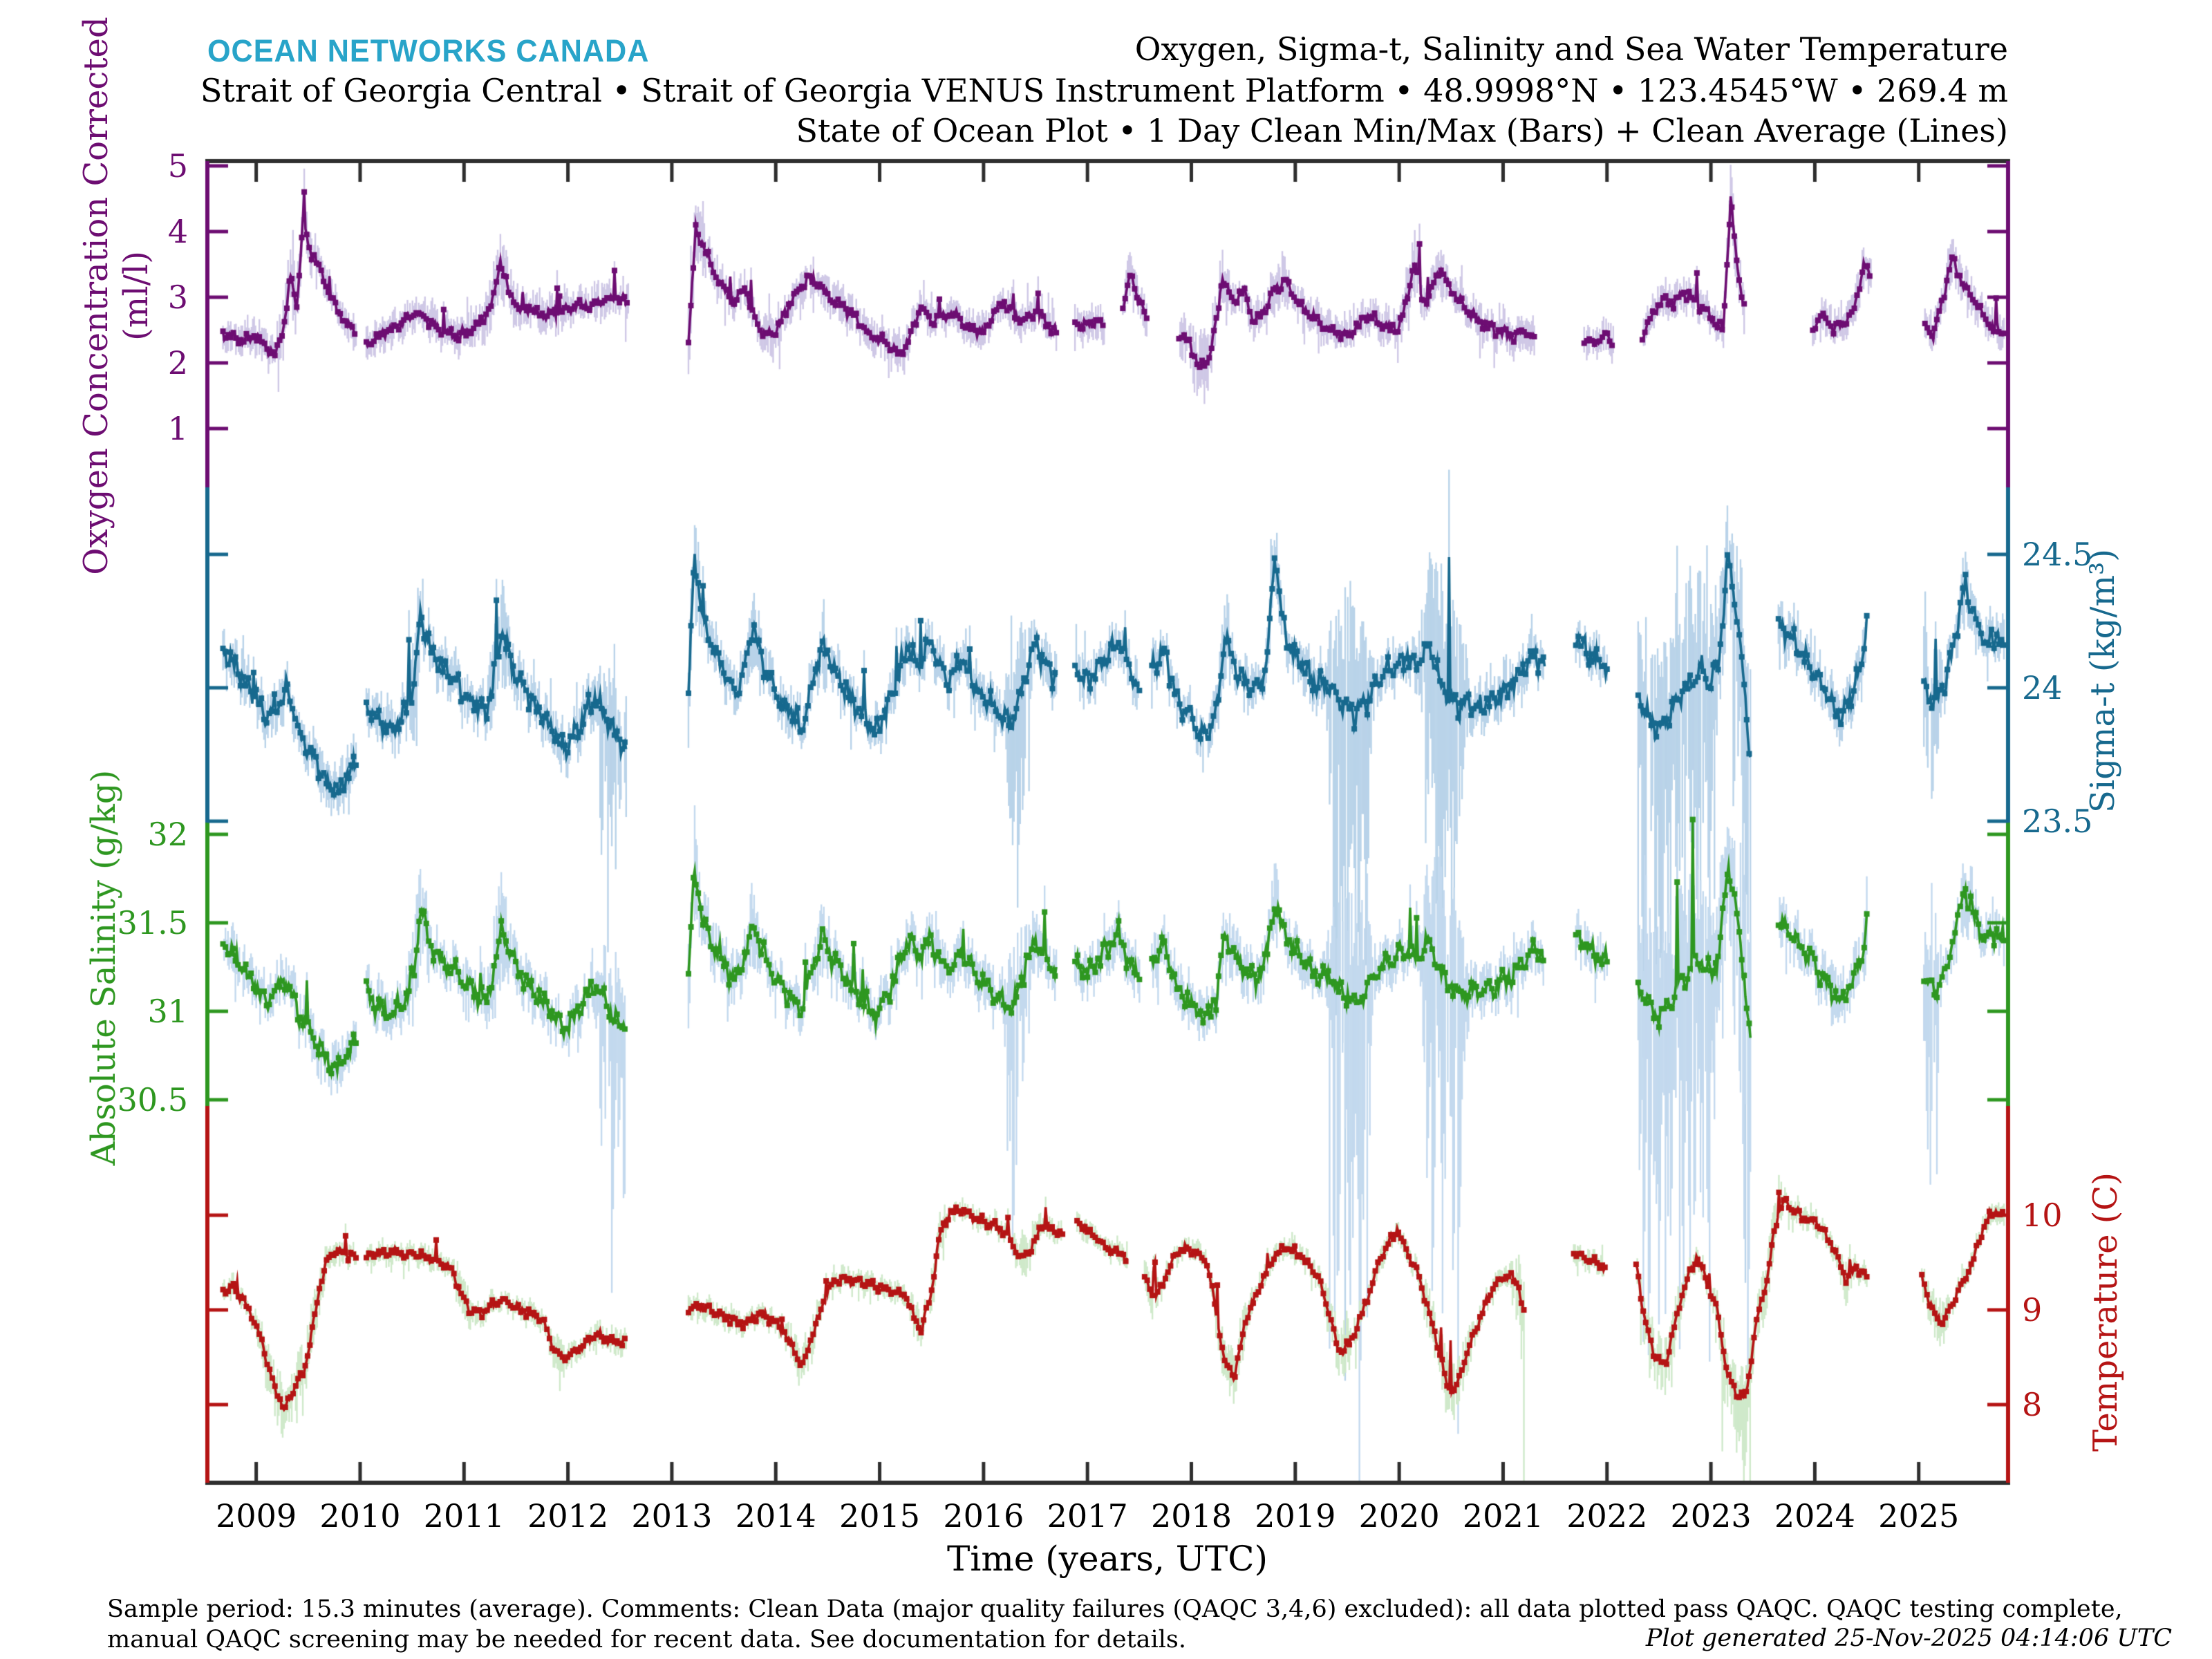 This screenshot has width=2212, height=1659. What do you see at coordinates (256, 1516) in the screenshot?
I see `x-tick-label-year: 2009` at bounding box center [256, 1516].